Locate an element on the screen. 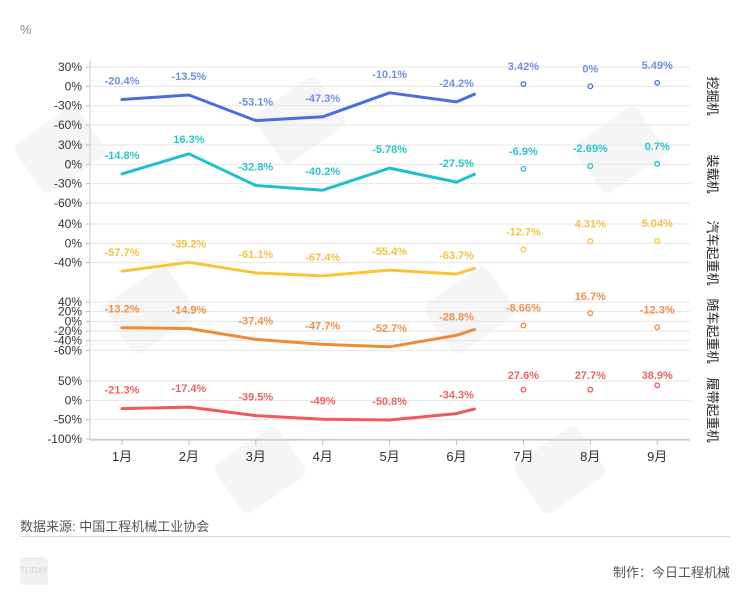 This screenshot has width=750, height=600. data-label: 5.04% is located at coordinates (657, 224).